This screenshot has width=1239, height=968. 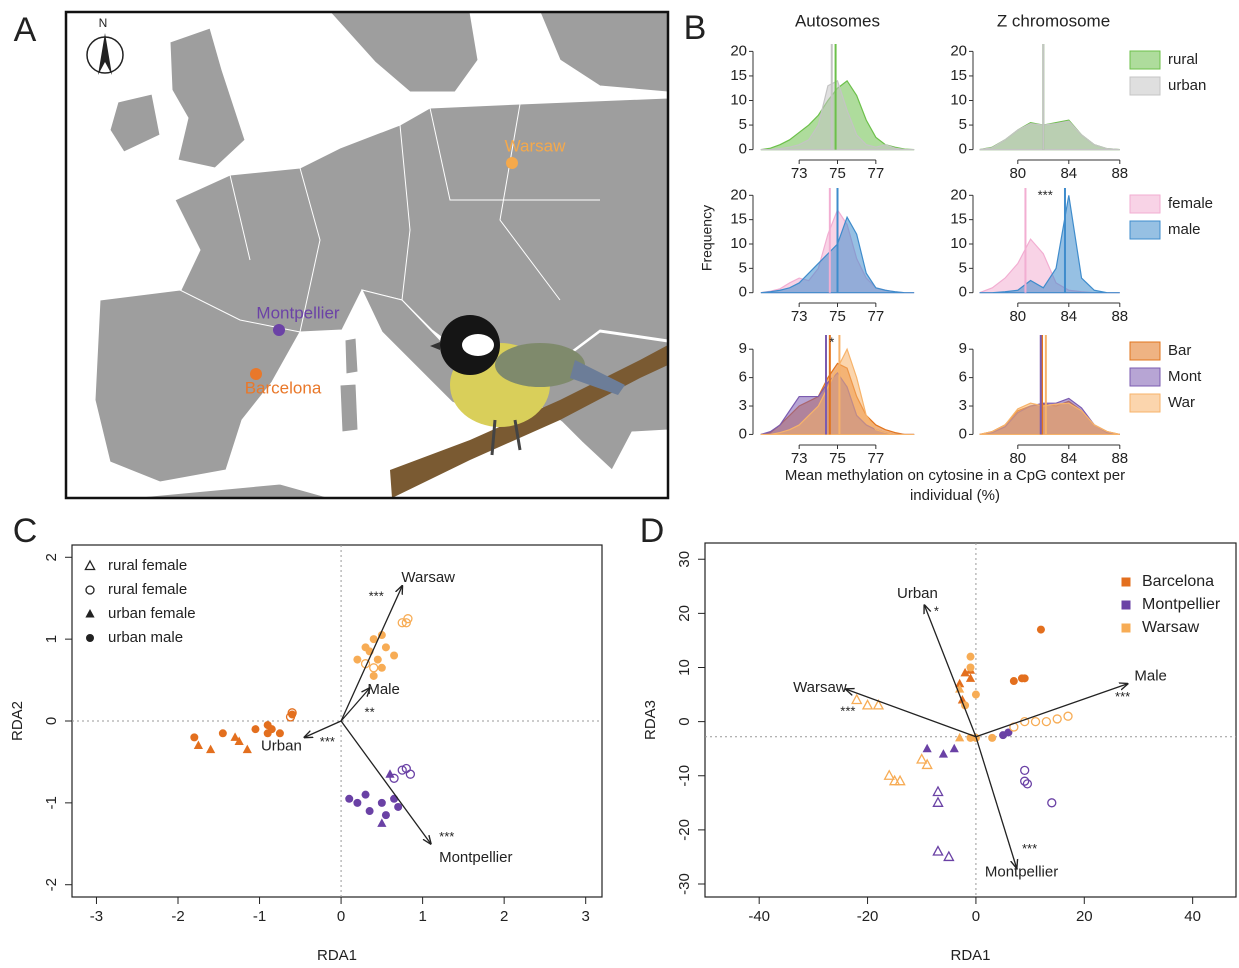 What do you see at coordinates (837, 20) in the screenshot?
I see `column-title: Autosomes` at bounding box center [837, 20].